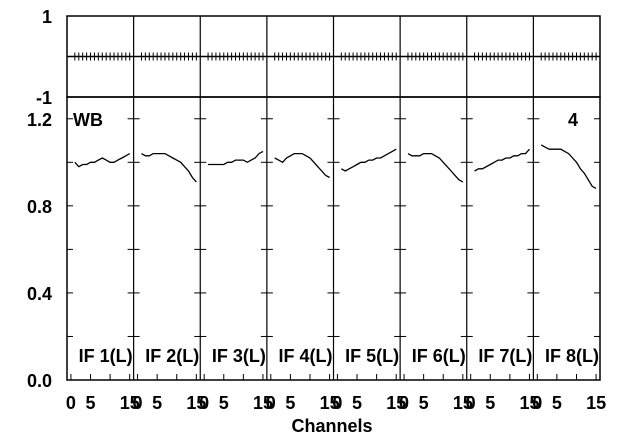 This screenshot has height=439, width=620. I want to click on bottom-y-tick-label: 1.2, so click(39, 120).